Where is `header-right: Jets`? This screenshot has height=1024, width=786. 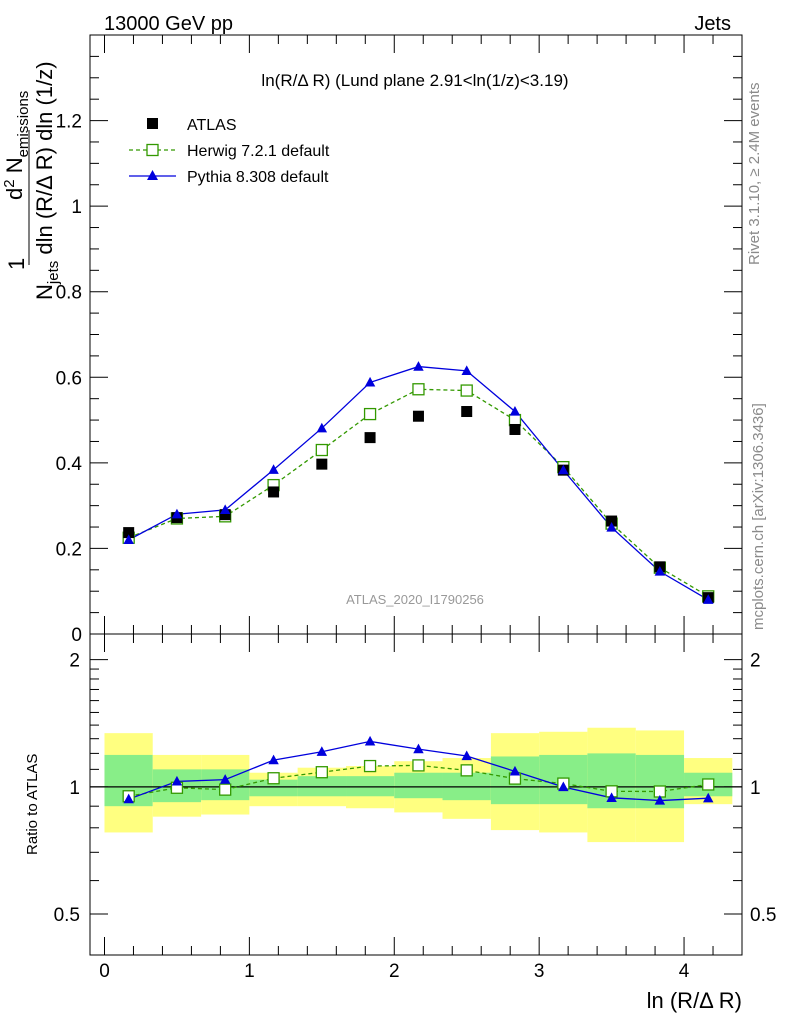
header-right: Jets is located at coordinates (712, 24).